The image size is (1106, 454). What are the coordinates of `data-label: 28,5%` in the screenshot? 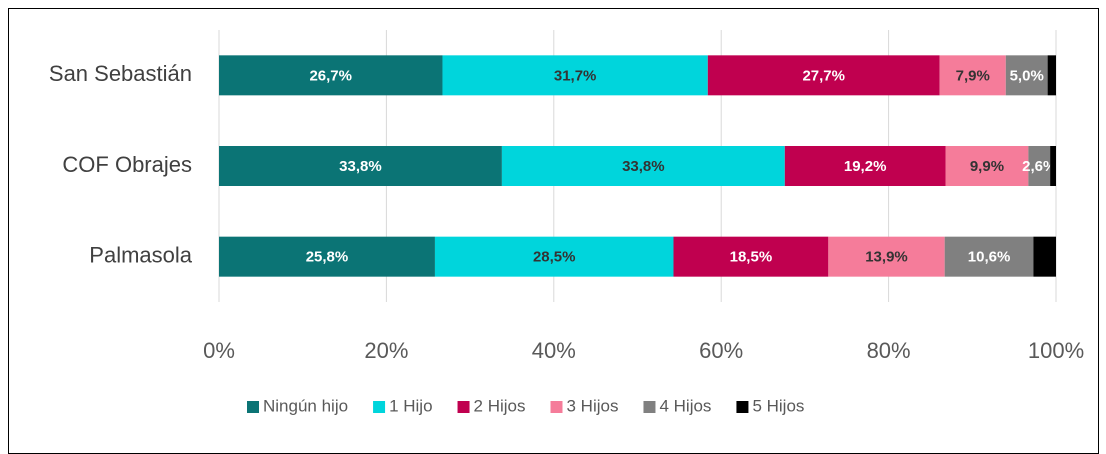 It's located at (554, 257).